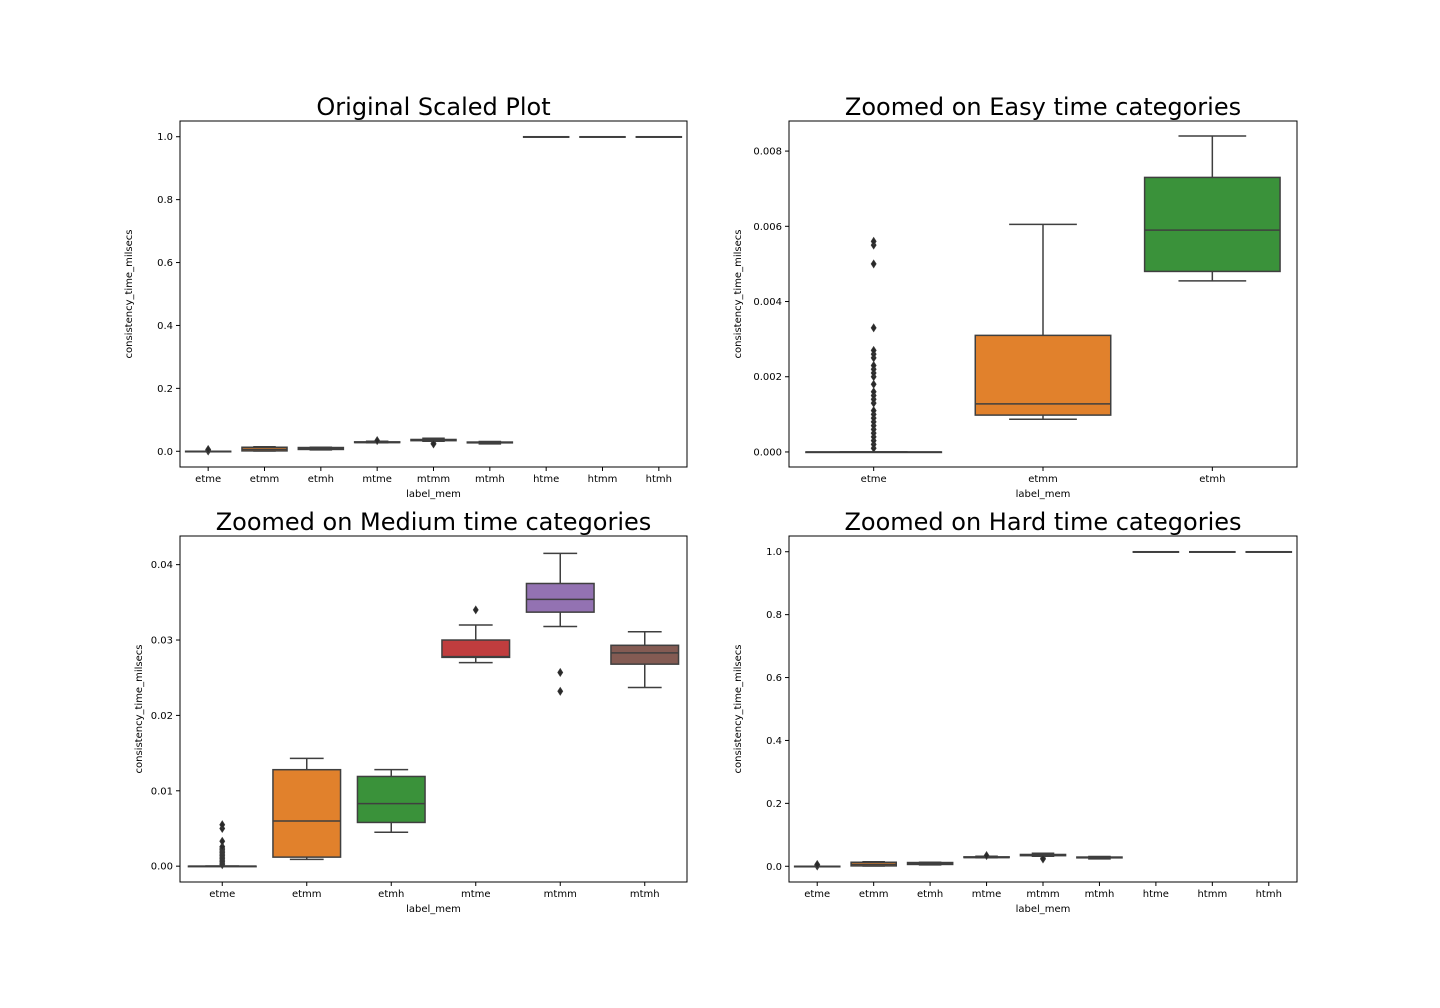 The image size is (1440, 1008). I want to click on y-tick-label: 0.03, so click(162, 641).